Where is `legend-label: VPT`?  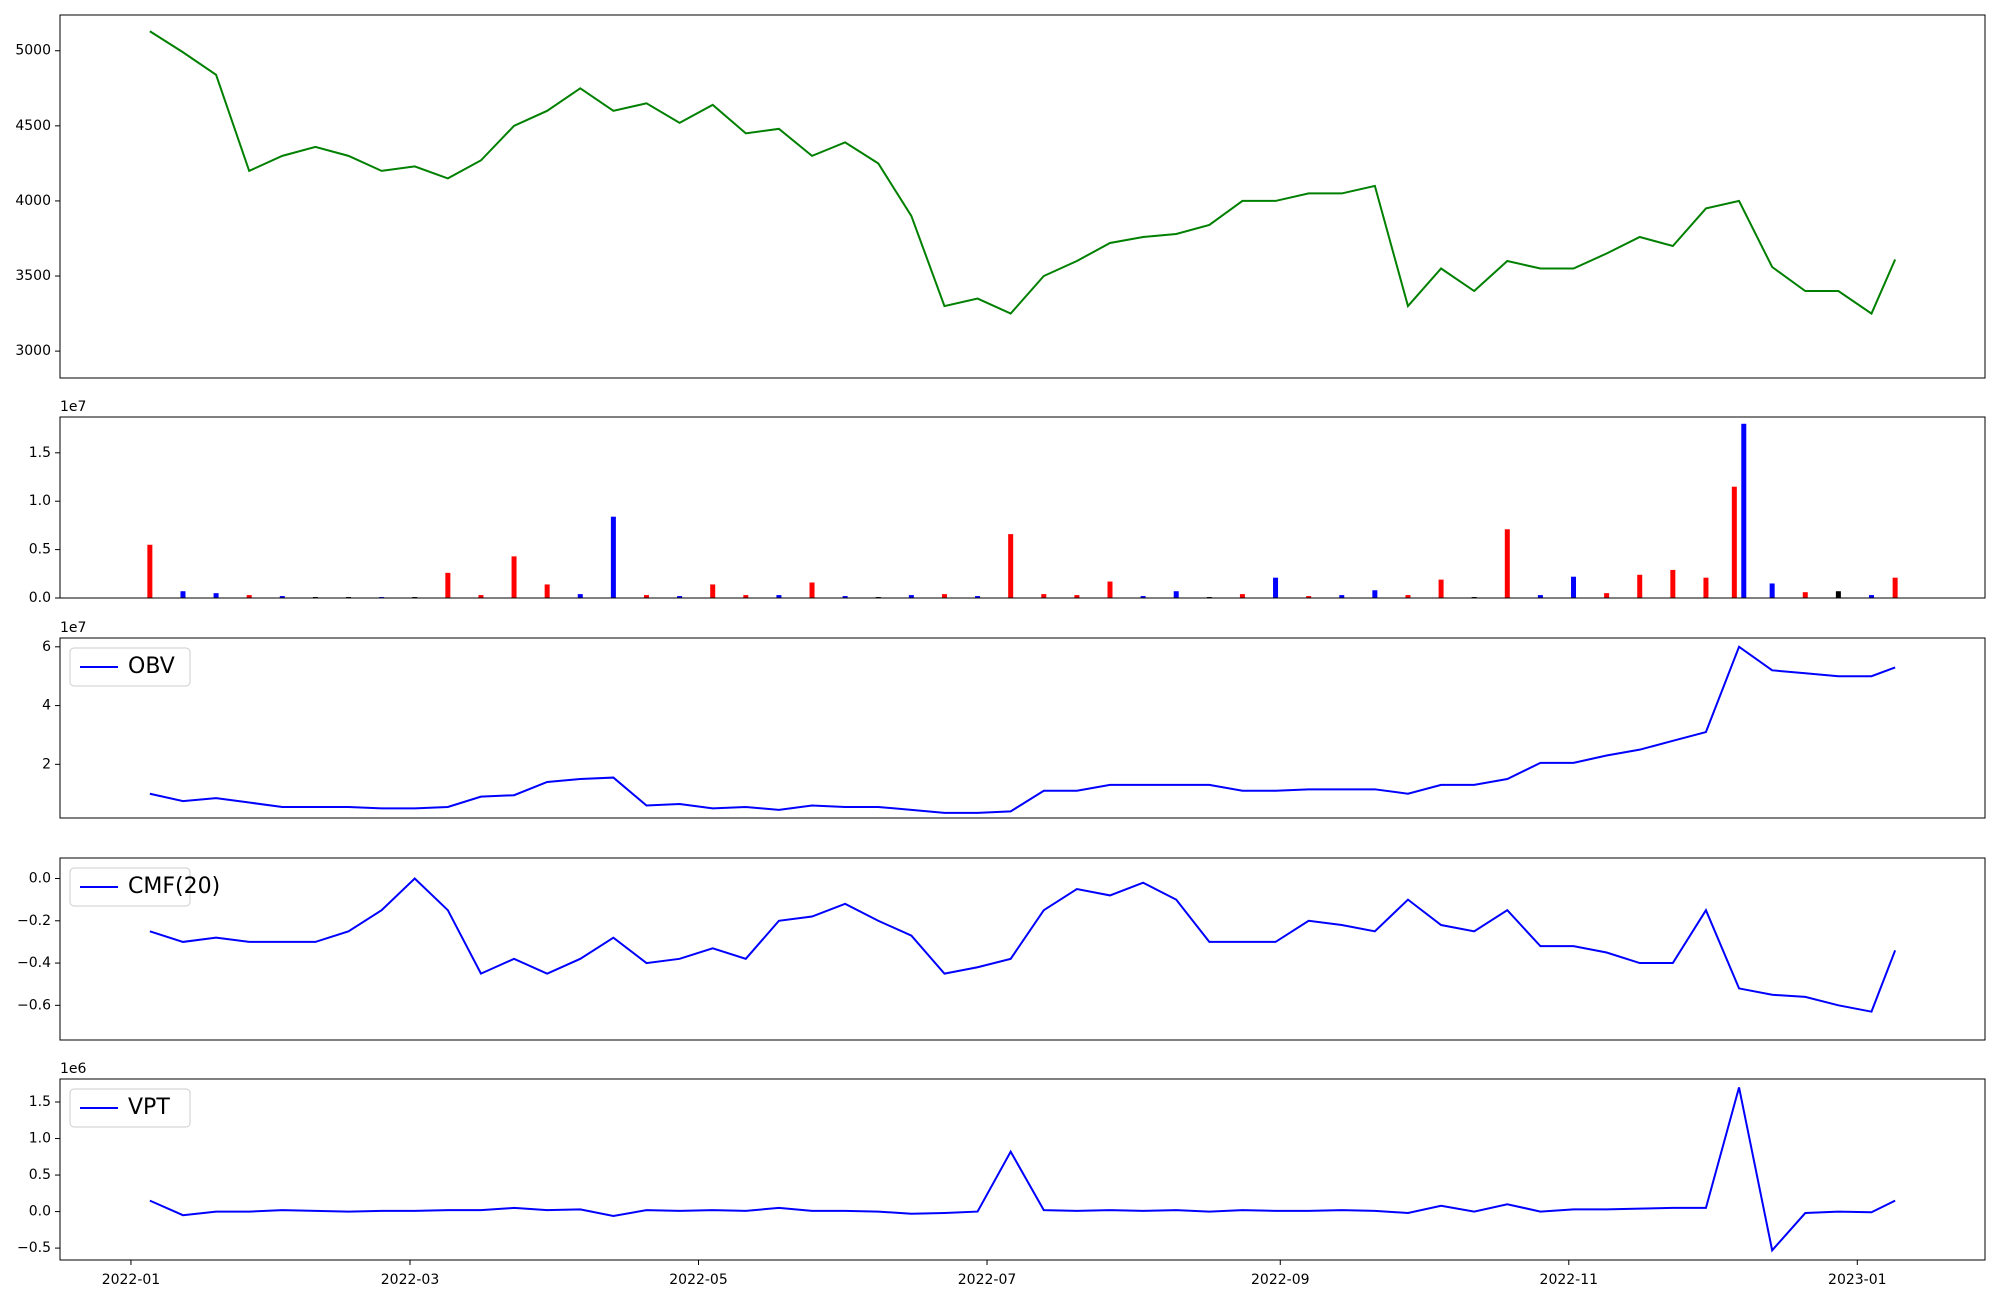 legend-label: VPT is located at coordinates (149, 1107).